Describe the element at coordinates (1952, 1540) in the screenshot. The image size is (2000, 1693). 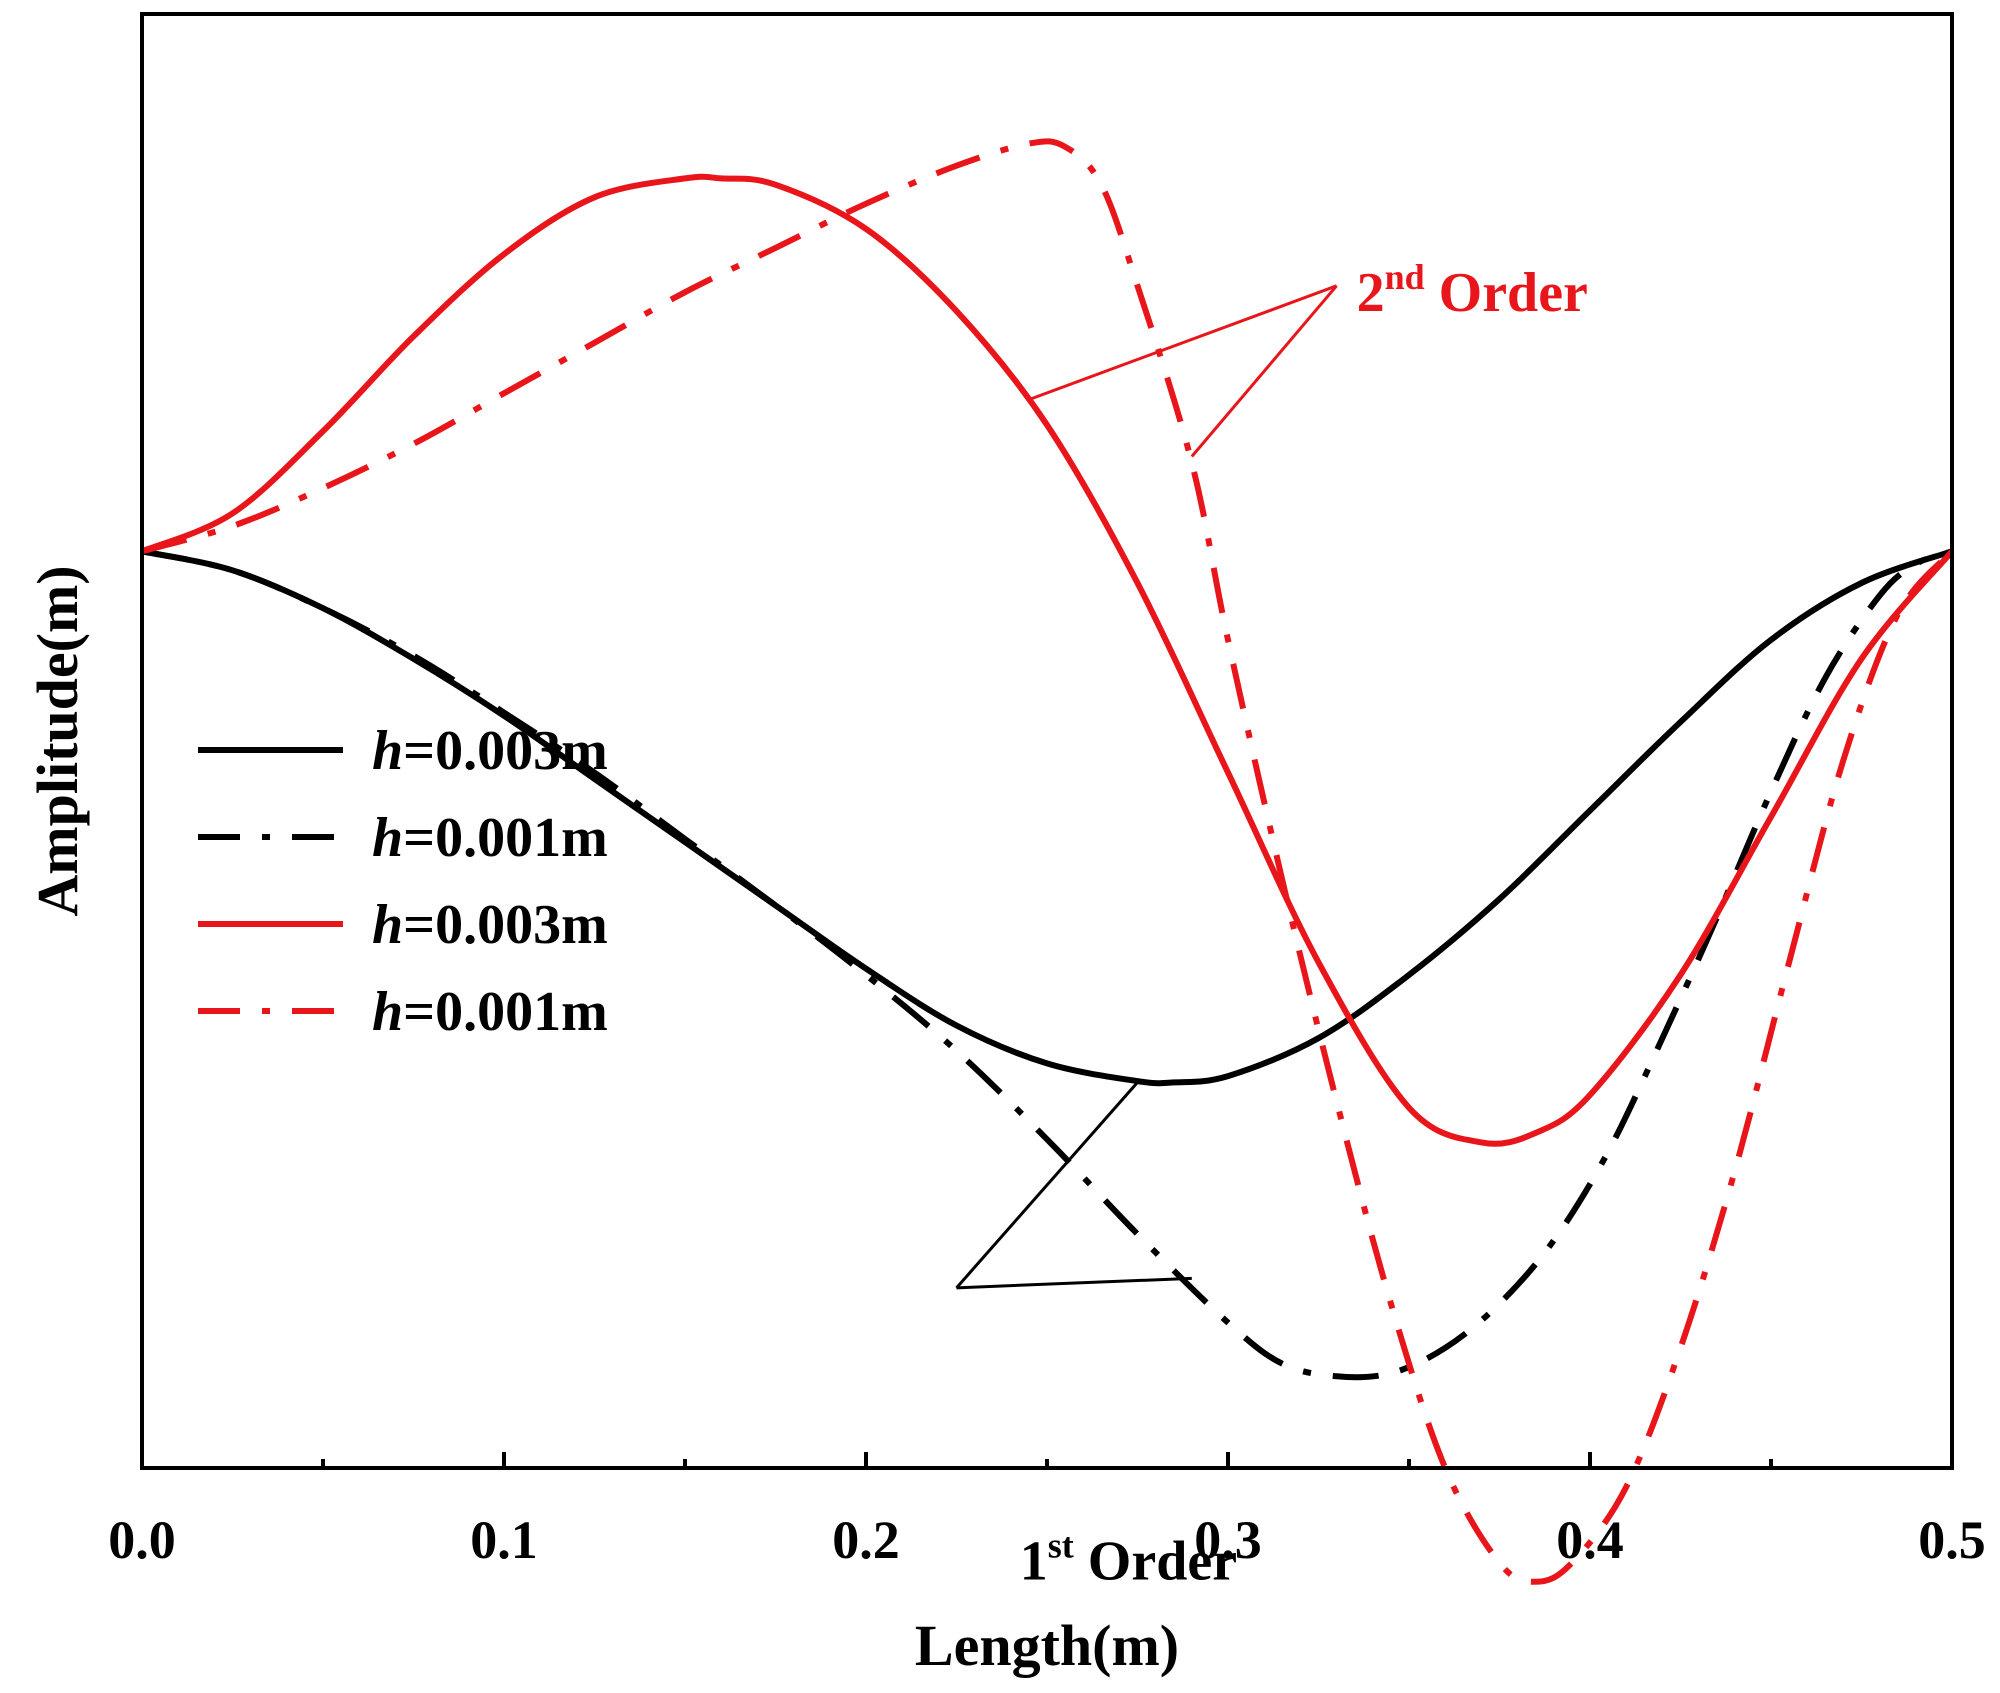
I see `x-tick-label: 0.5` at that location.